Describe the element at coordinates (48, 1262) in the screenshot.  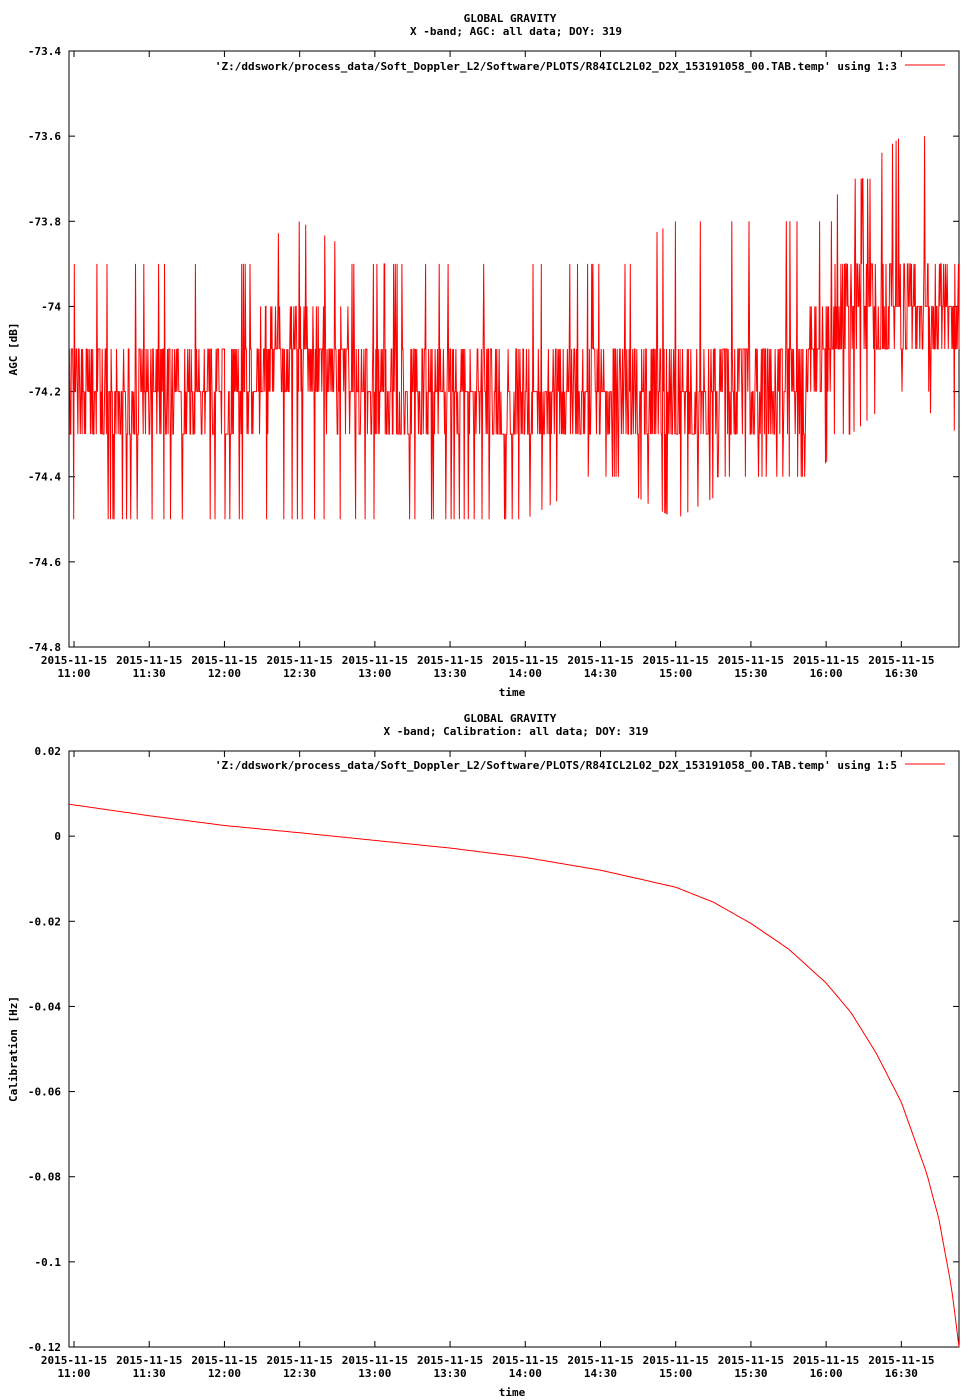
I see `calibration-y-tick-label: -0.1` at that location.